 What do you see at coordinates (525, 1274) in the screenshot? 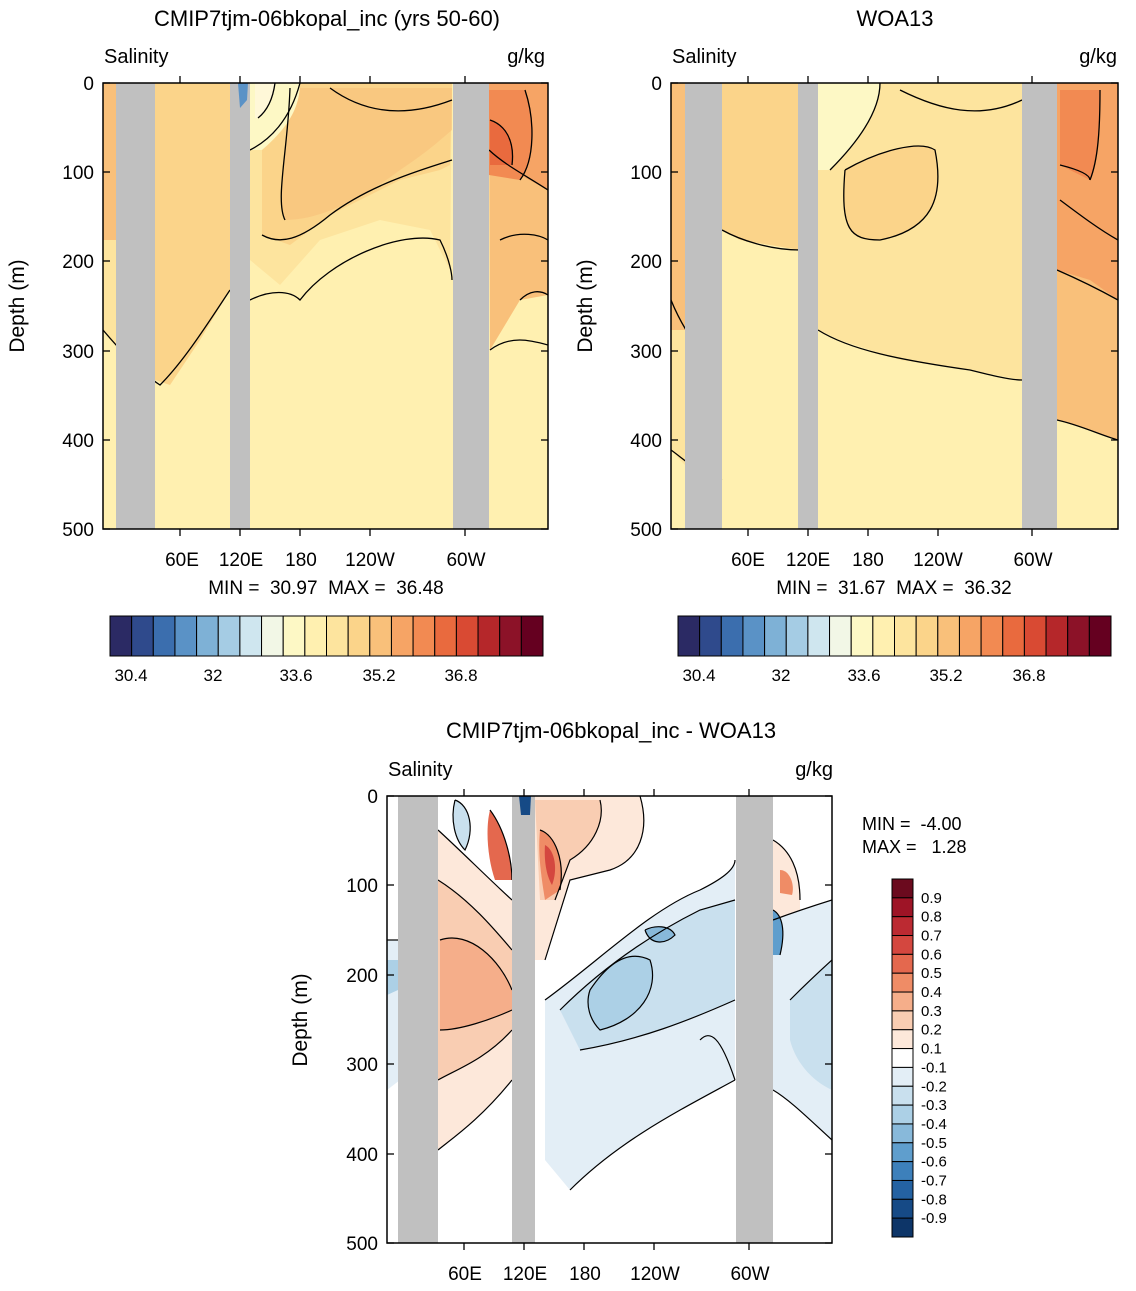
I see `panel-diff-xtick: 120E` at bounding box center [525, 1274].